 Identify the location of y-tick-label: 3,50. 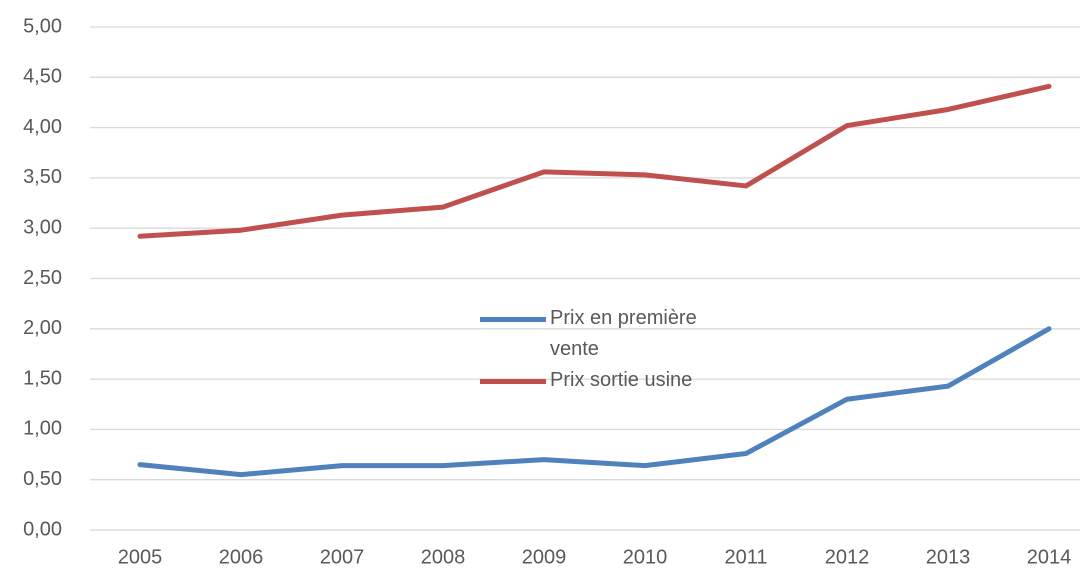
(42, 177).